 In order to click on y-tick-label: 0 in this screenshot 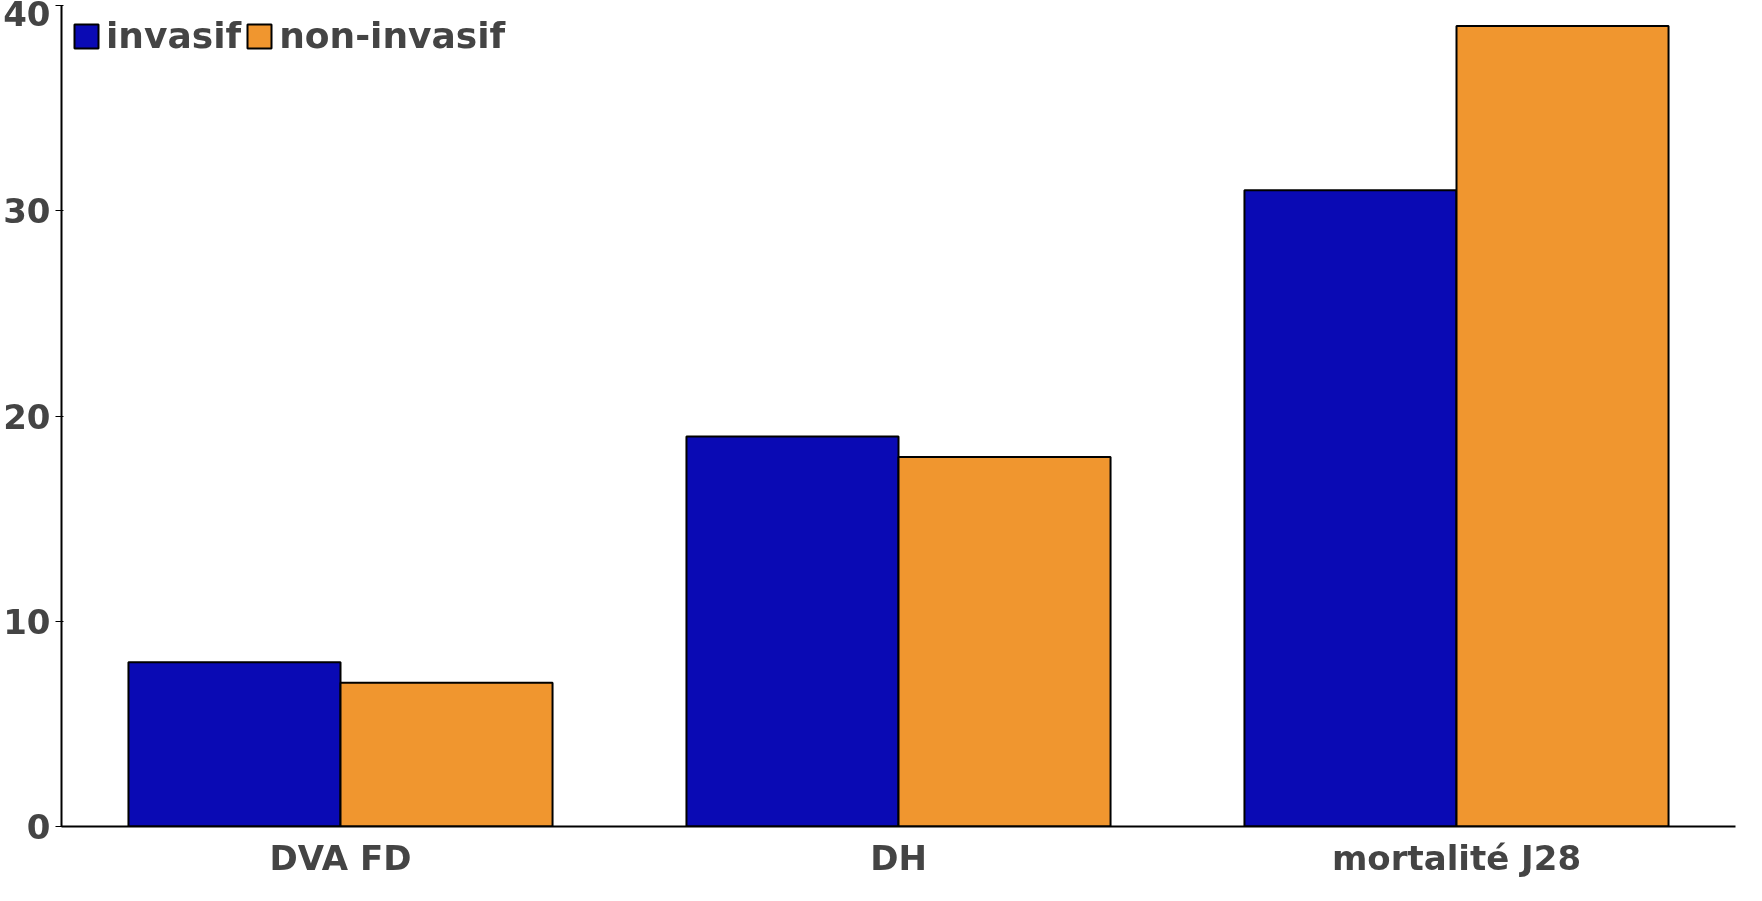, I will do `click(38, 827)`.